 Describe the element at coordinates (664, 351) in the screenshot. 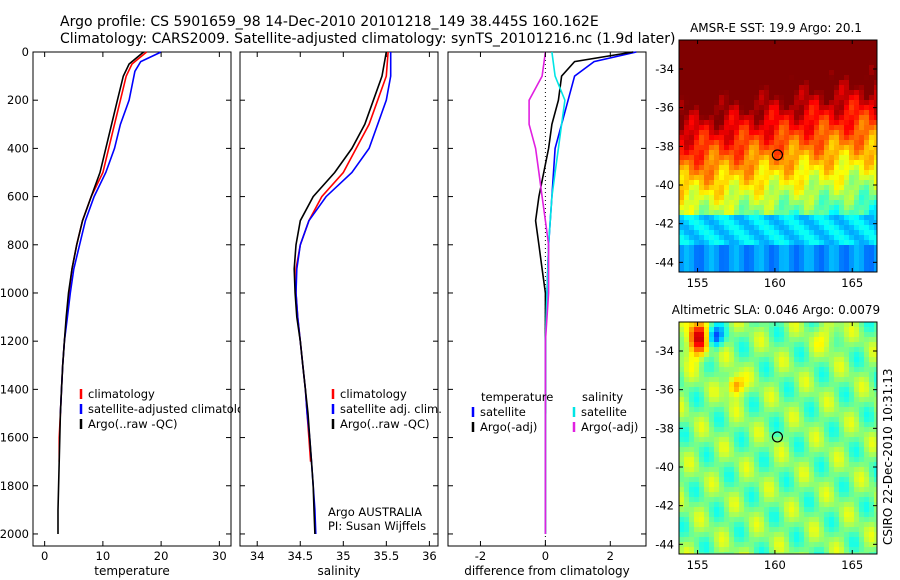

I see `y-tick-label: -34` at that location.